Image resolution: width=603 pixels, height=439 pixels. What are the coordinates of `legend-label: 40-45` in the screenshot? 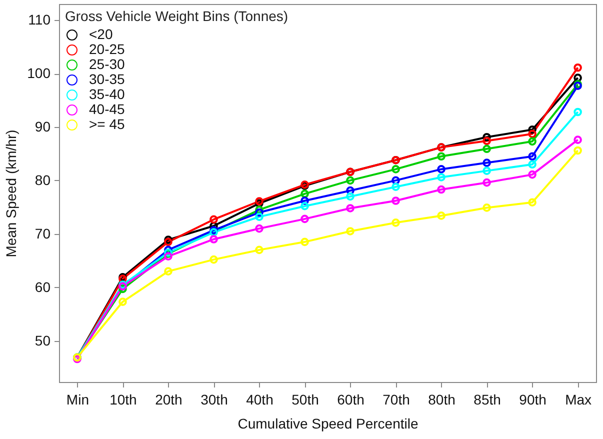 It's located at (107, 109).